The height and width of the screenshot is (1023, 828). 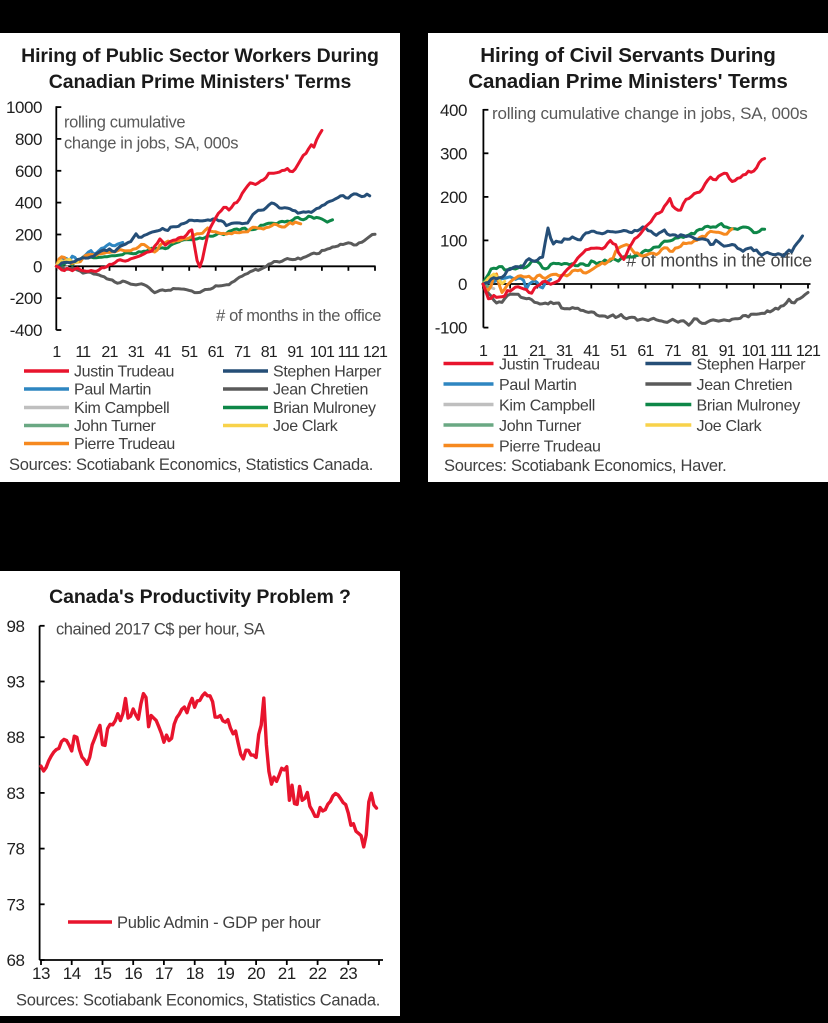 What do you see at coordinates (453, 240) in the screenshot?
I see `svg-text: 100` at bounding box center [453, 240].